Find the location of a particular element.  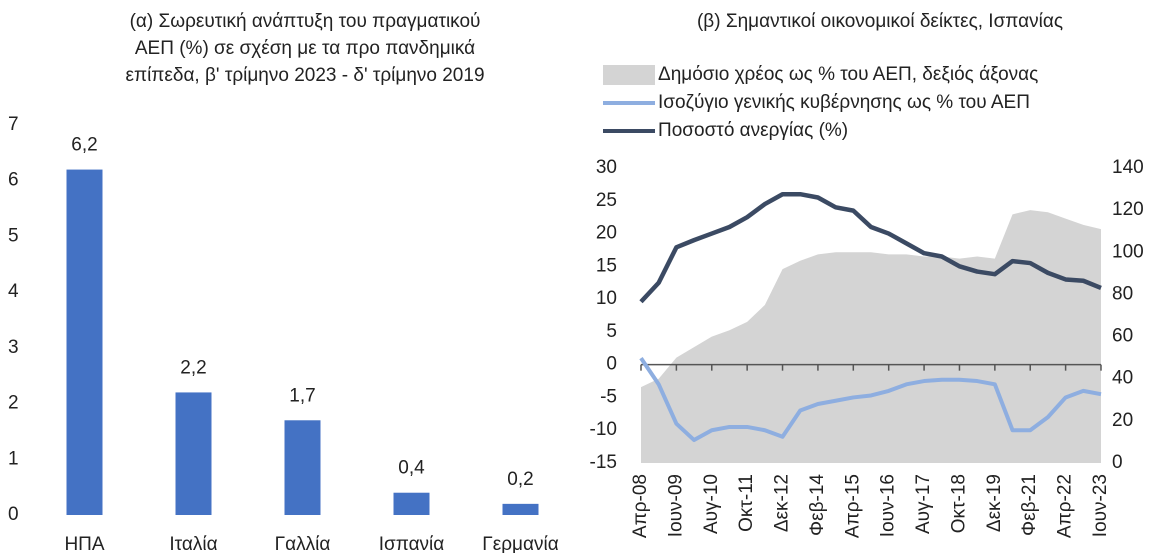

y2-tick-label: 140 is located at coordinates (1128, 167).